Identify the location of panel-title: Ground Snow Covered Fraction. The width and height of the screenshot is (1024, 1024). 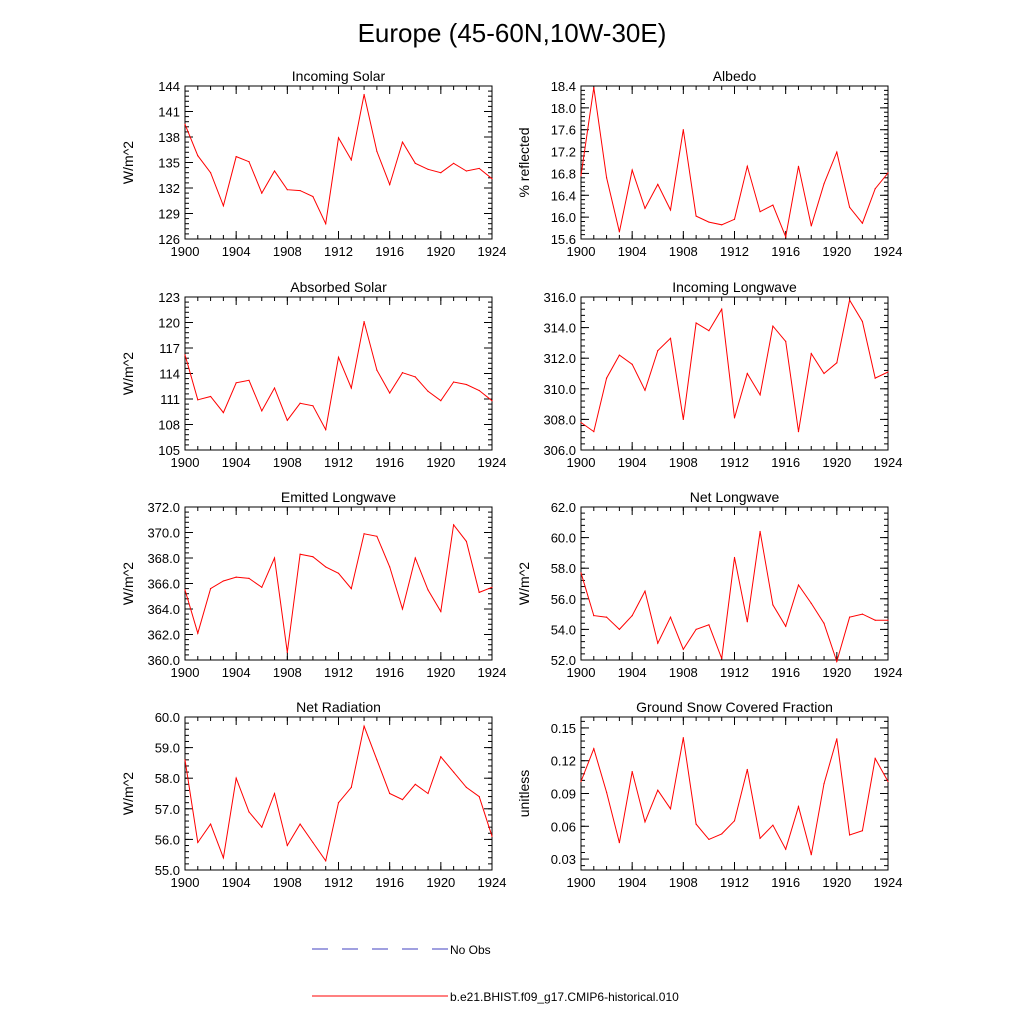
(734, 707).